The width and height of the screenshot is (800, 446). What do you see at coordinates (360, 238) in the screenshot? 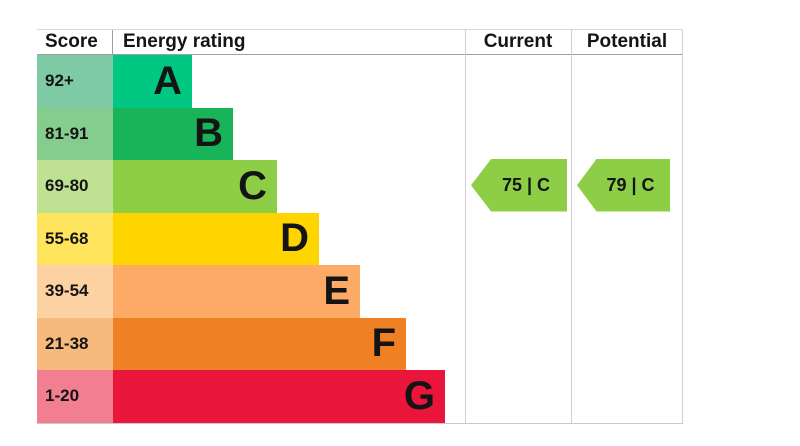
I see `band-row-d: 55-68 D` at bounding box center [360, 238].